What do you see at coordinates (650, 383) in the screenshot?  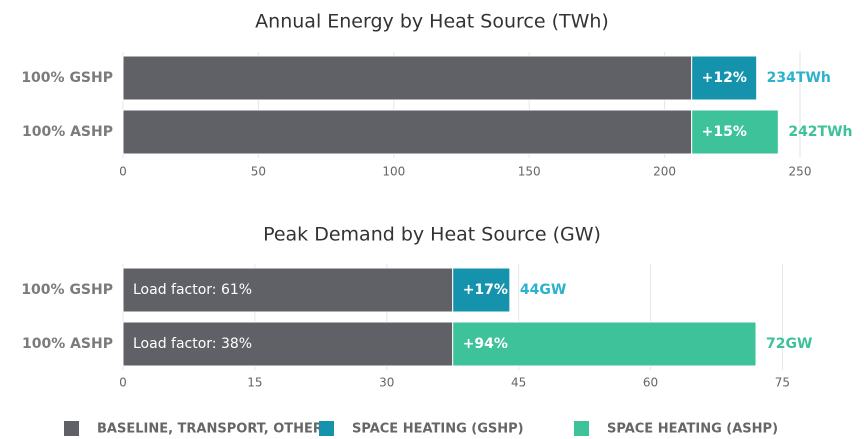 I see `x-tick-label: 60` at bounding box center [650, 383].